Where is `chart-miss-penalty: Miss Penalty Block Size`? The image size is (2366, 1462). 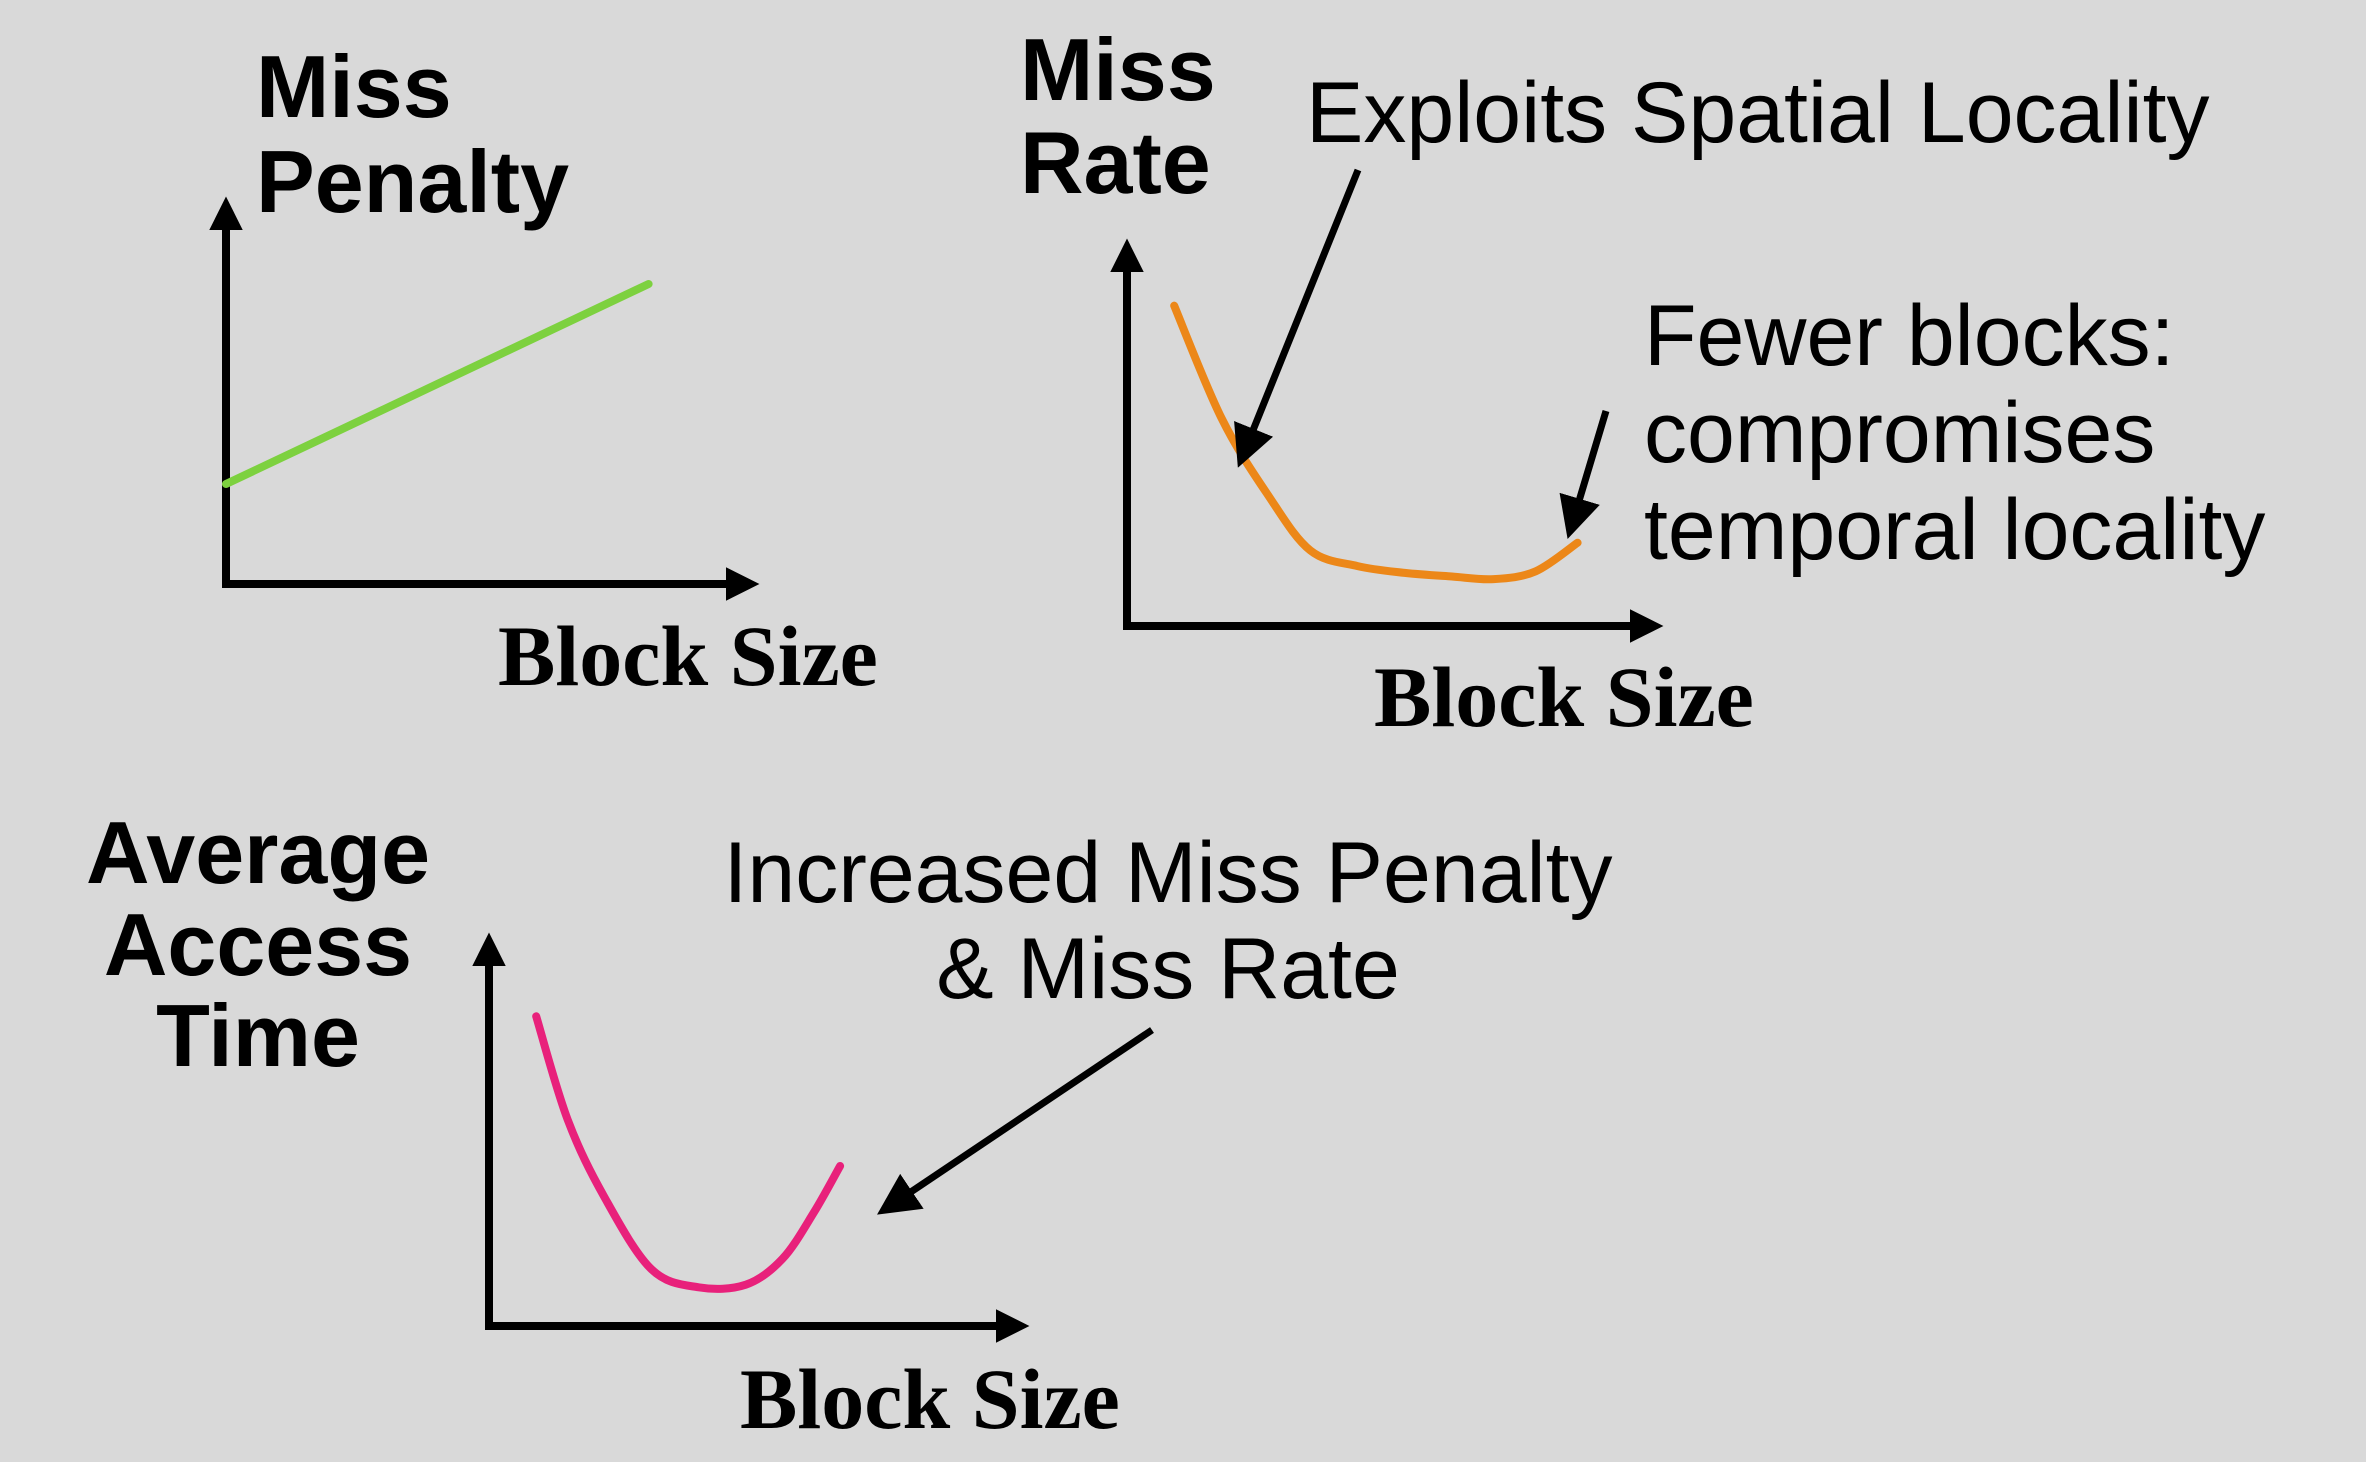 chart-miss-penalty: Miss Penalty Block Size is located at coordinates (543, 370).